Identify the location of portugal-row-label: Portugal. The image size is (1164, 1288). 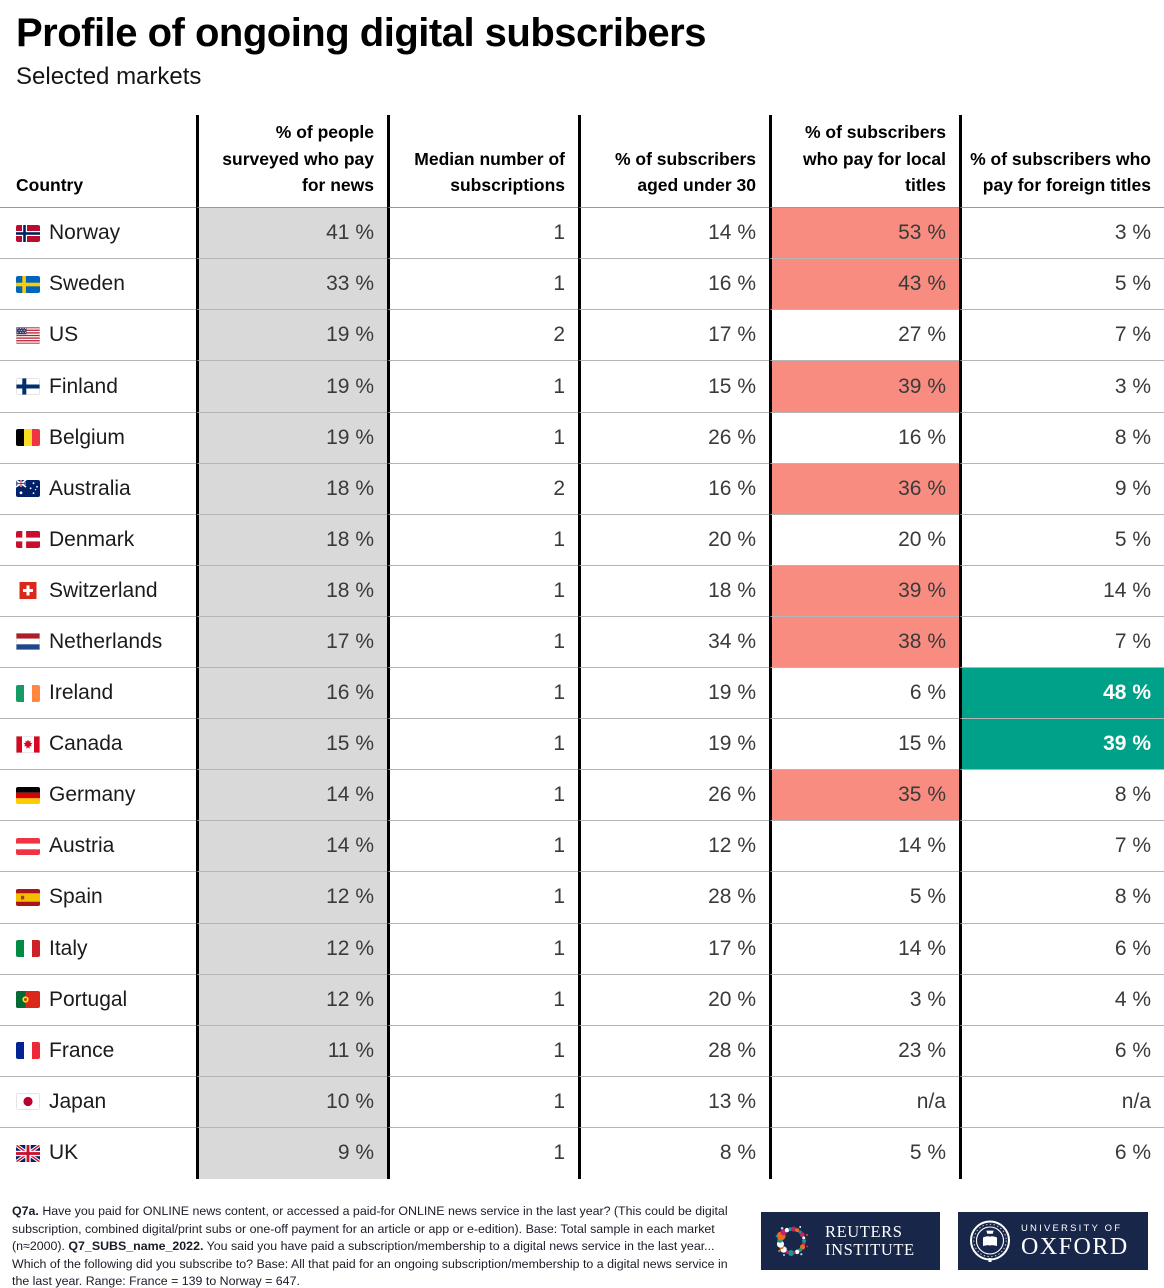
(98, 1000).